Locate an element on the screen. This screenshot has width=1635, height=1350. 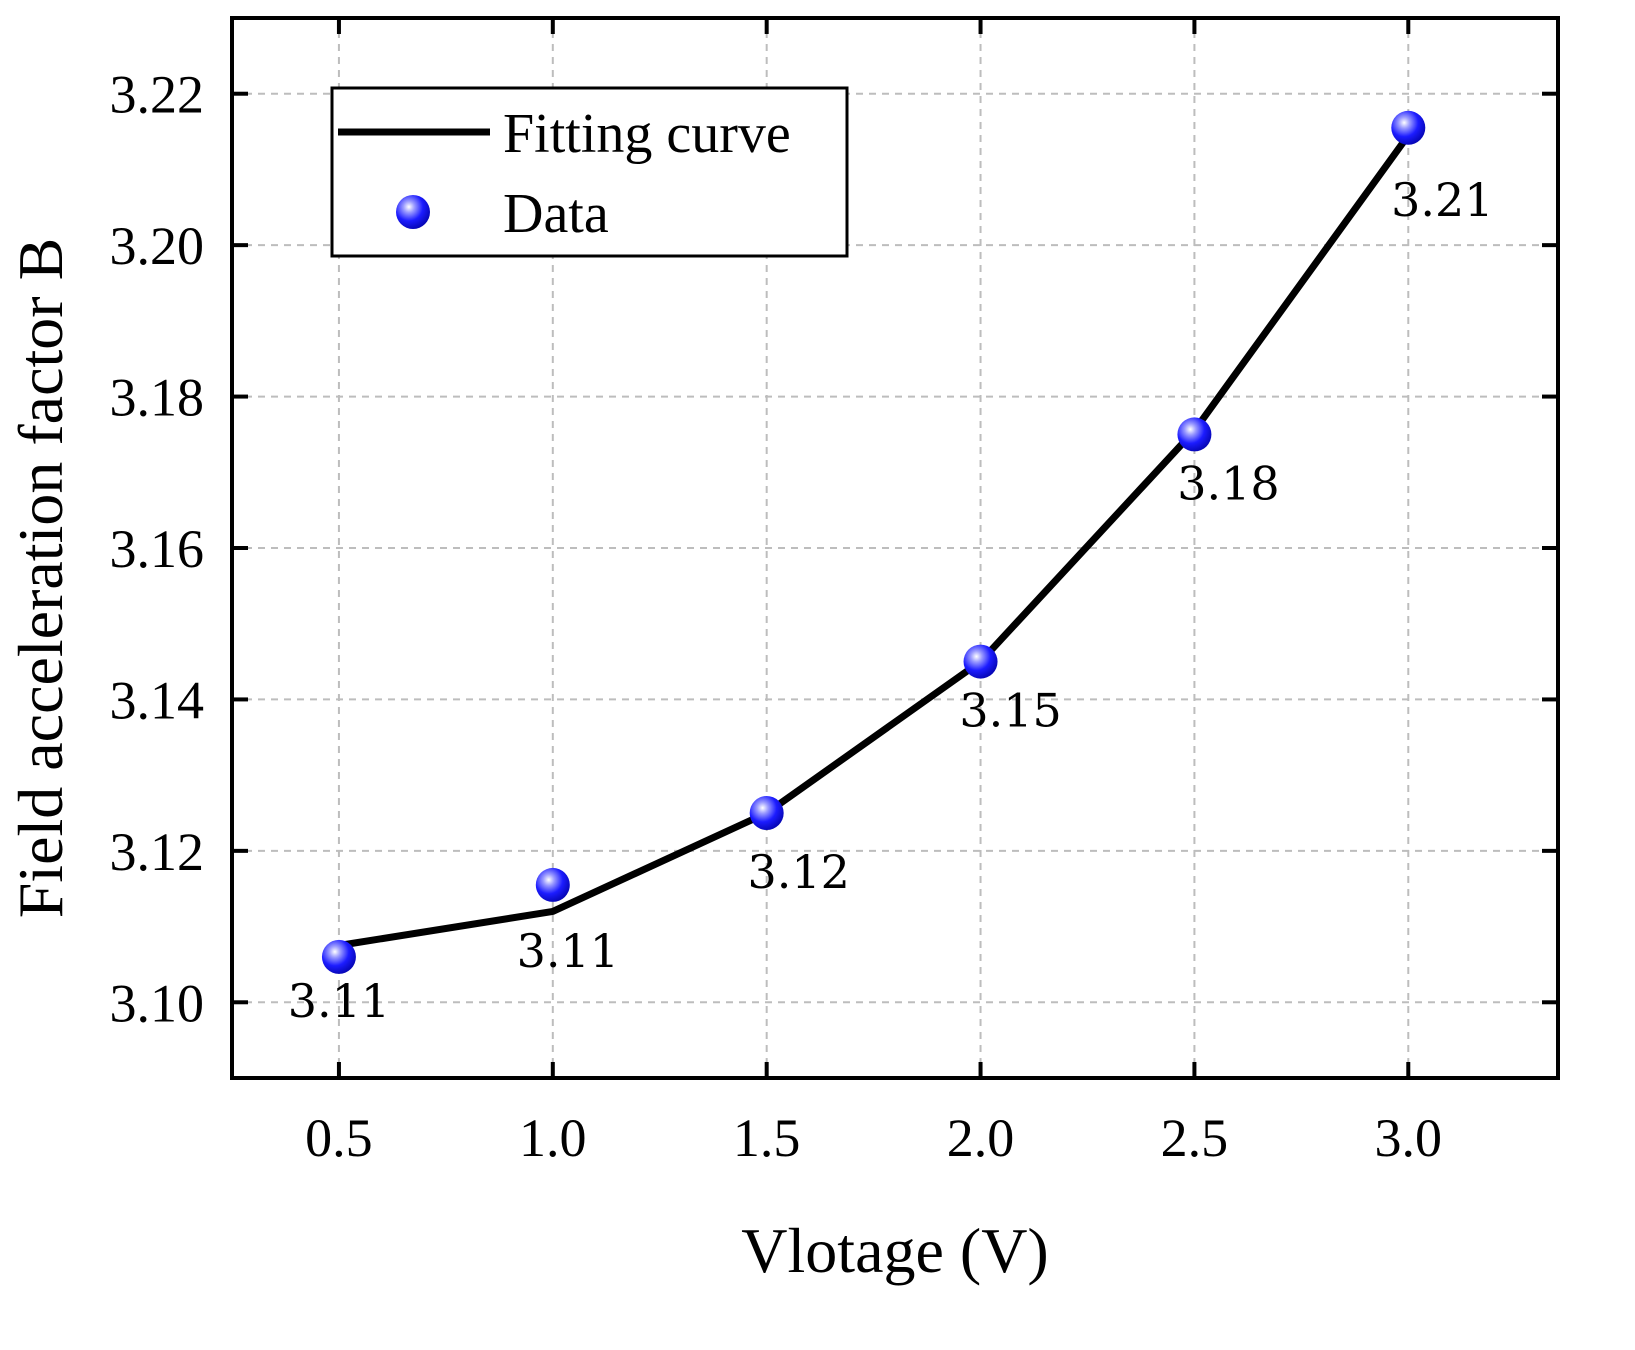
data-label: 3.12 is located at coordinates (798, 872).